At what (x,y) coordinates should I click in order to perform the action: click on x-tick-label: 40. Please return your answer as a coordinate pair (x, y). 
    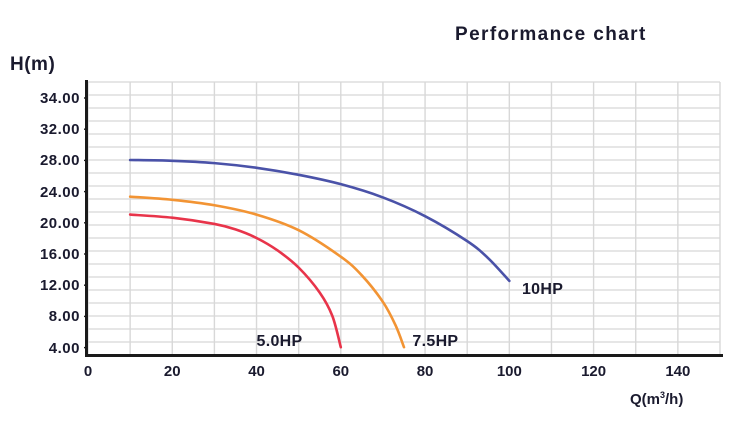
    Looking at the image, I should click on (256, 371).